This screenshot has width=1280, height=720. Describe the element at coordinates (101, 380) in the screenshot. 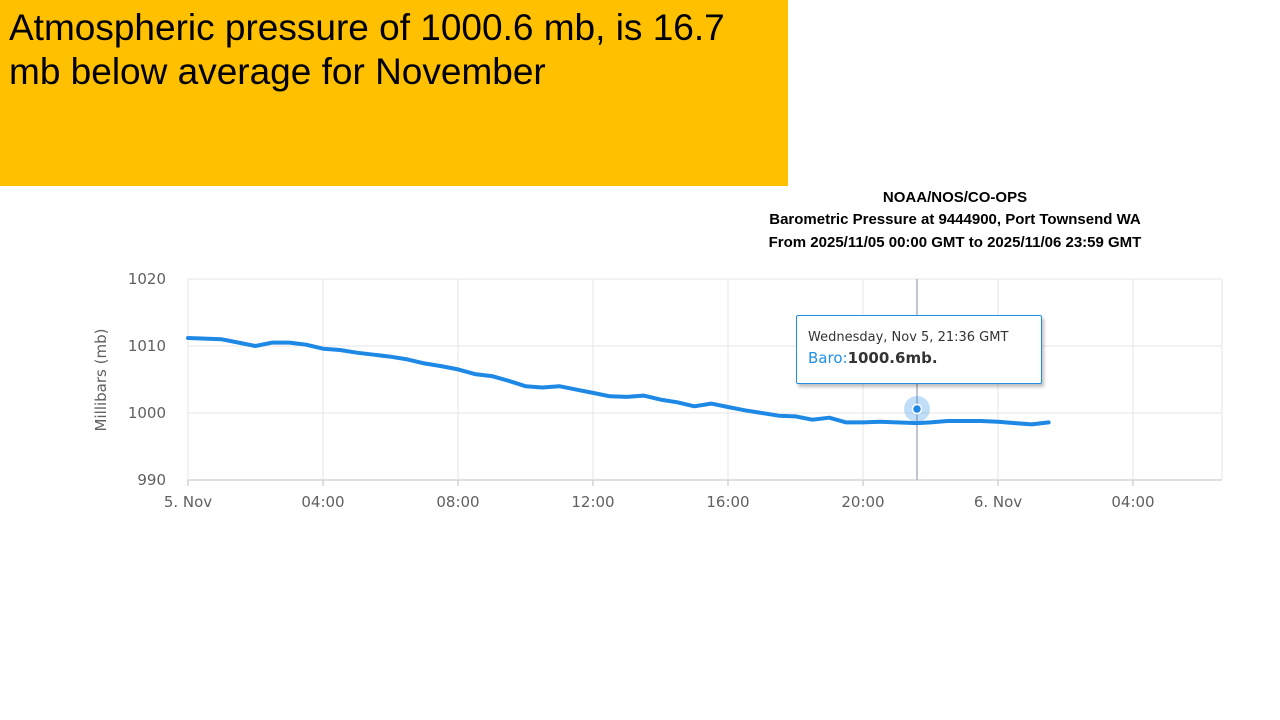

I see `y-axis-label: Millibars (mb)` at that location.